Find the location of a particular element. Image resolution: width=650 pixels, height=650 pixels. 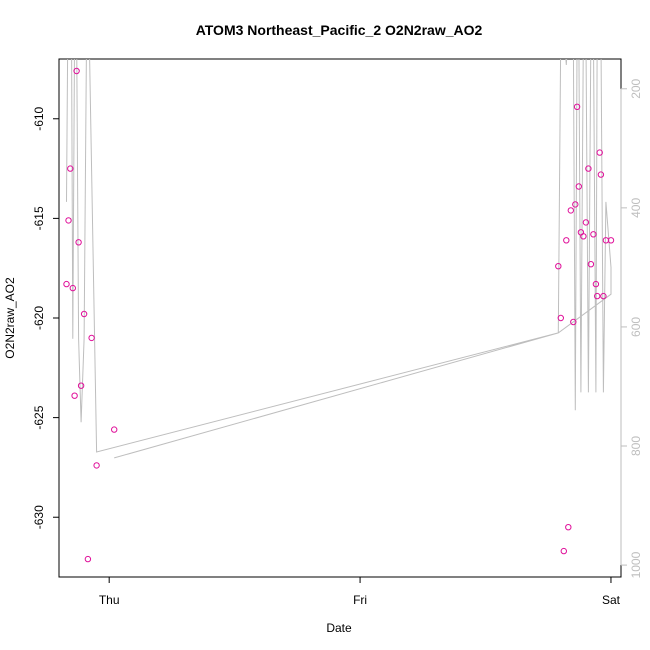

x-axis-label: Date is located at coordinates (339, 628).